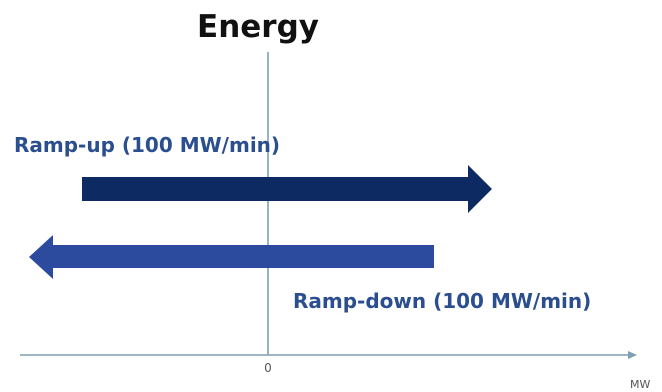  What do you see at coordinates (442, 301) in the screenshot?
I see `ramp-down-label: Ramp-down (100 MW/min)` at bounding box center [442, 301].